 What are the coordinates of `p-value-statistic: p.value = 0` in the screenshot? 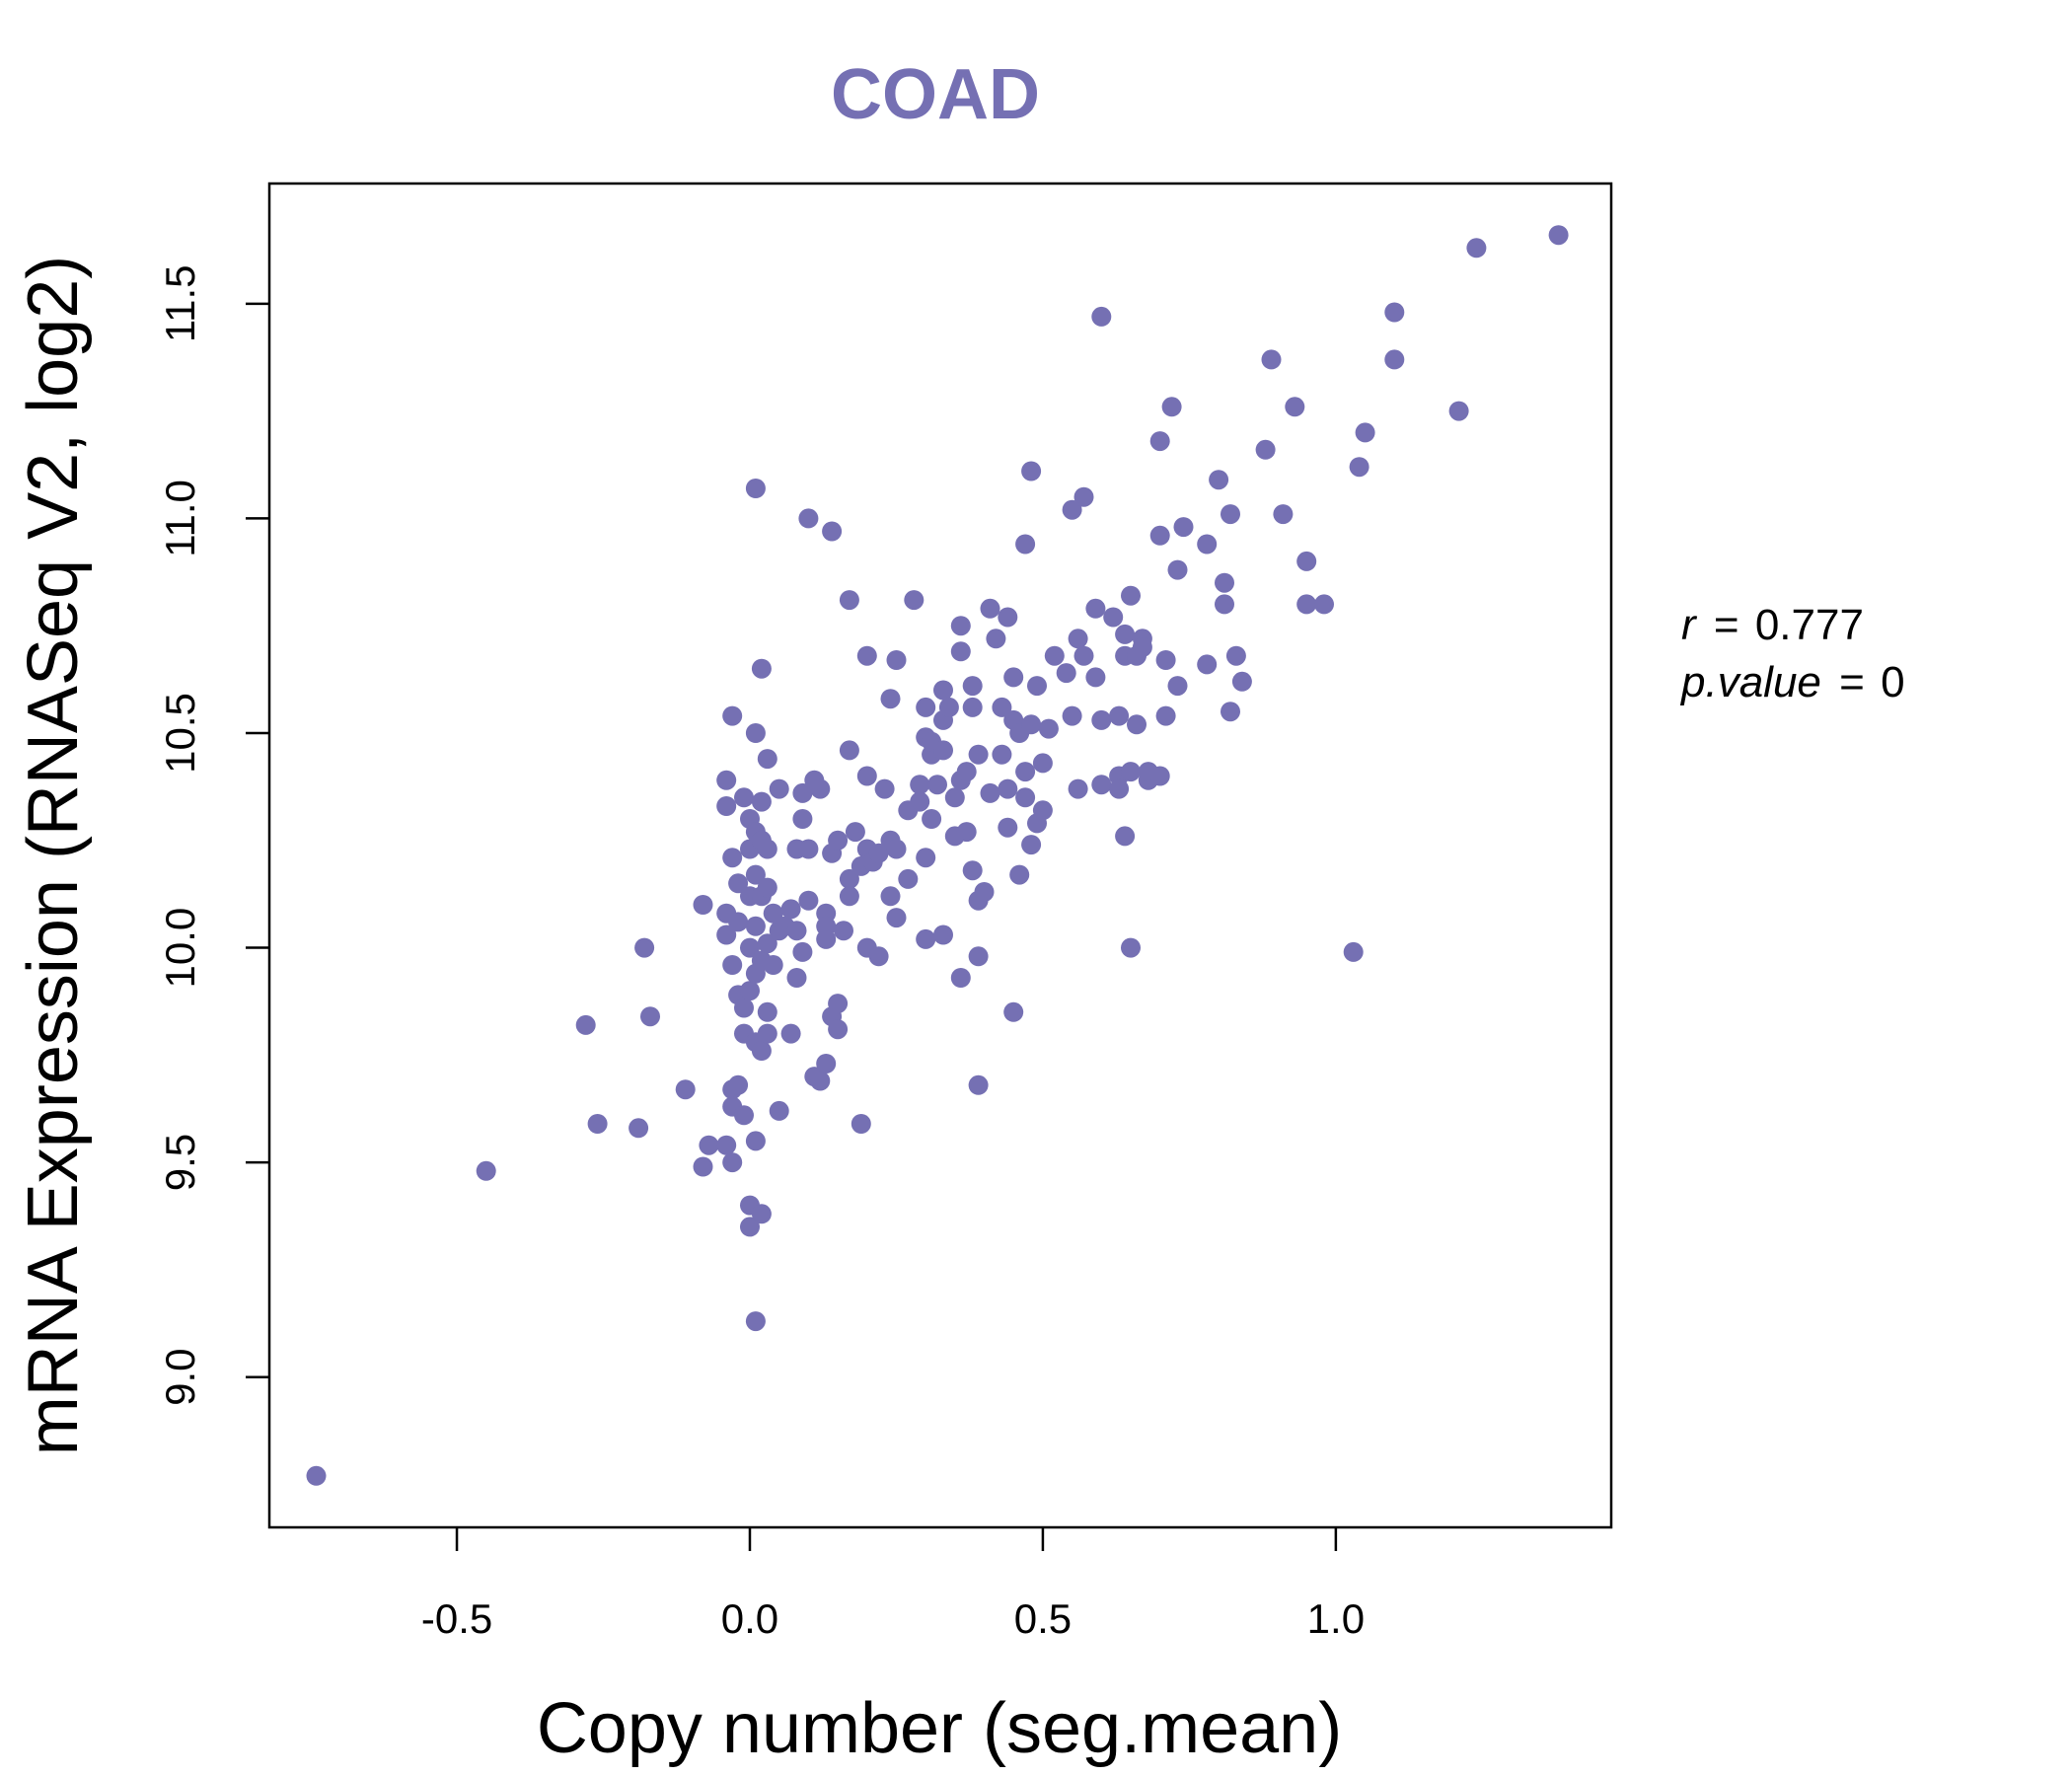 It's located at (1792, 682).